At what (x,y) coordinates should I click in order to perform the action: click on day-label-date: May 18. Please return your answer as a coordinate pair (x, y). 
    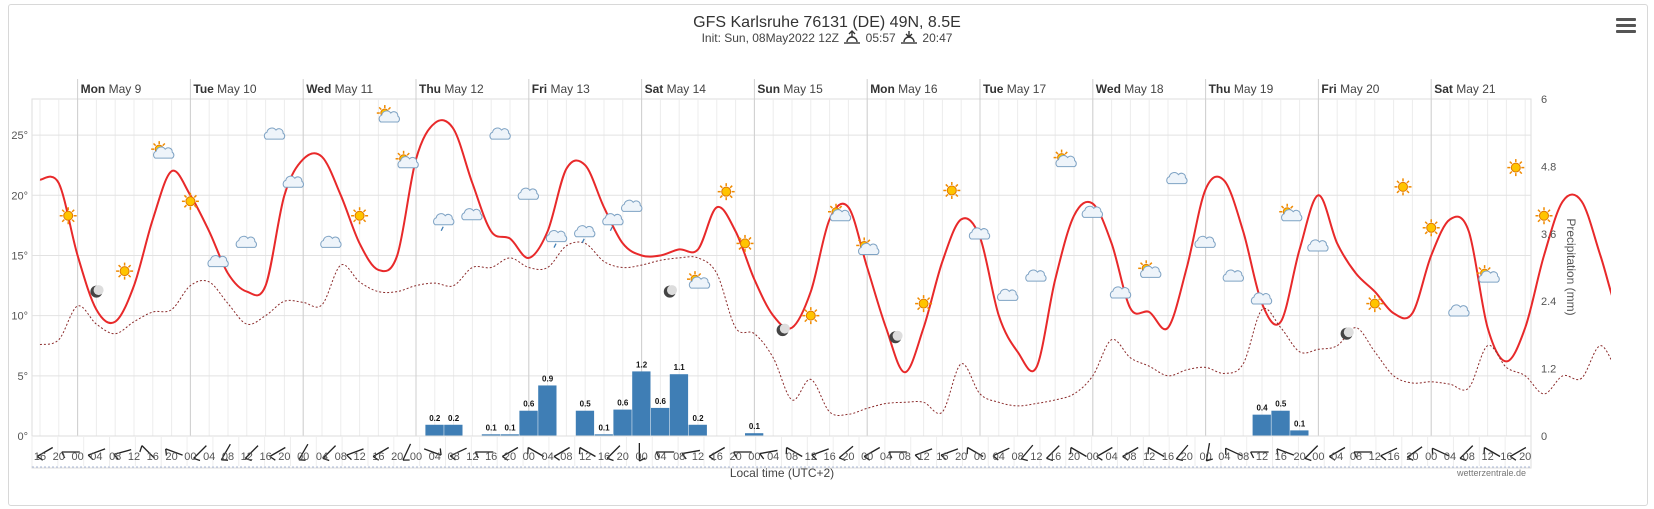
    Looking at the image, I should click on (1142, 89).